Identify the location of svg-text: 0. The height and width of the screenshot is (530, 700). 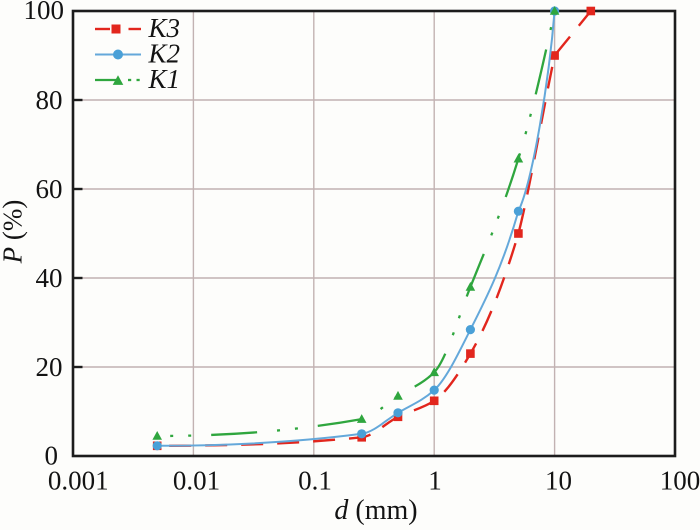
(52, 456).